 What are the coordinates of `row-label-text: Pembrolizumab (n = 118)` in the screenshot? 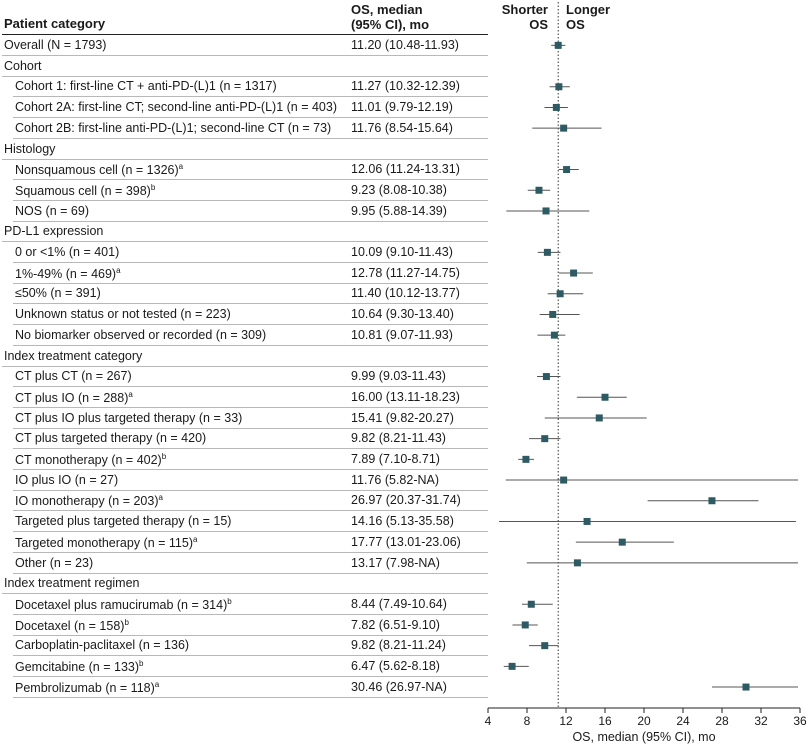 It's located at (85, 687).